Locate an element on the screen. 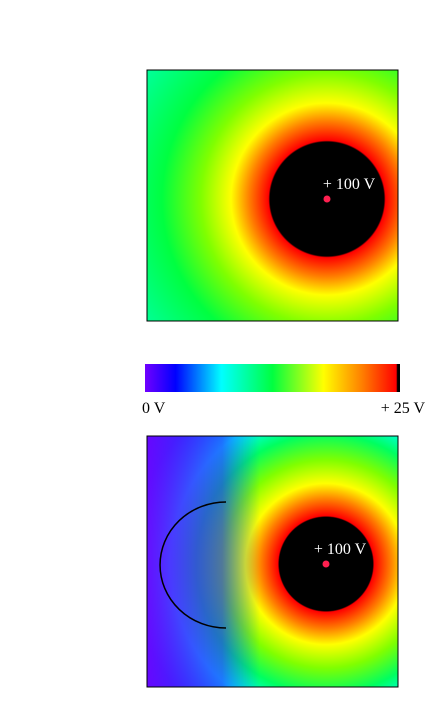 This screenshot has width=446, height=723. colorbar-max: + 25 V is located at coordinates (403, 408).